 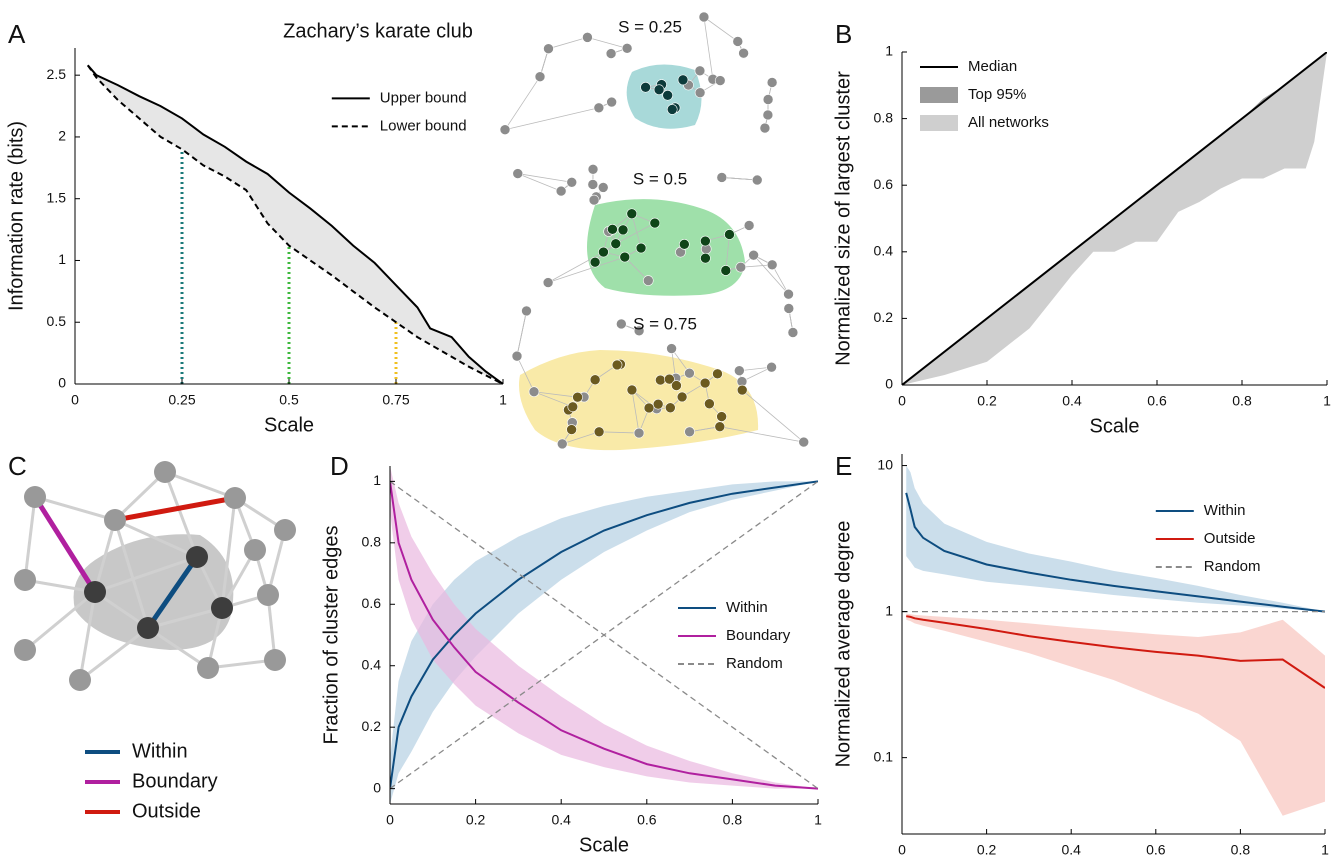 What do you see at coordinates (1230, 538) in the screenshot?
I see `legend-label: Outside` at bounding box center [1230, 538].